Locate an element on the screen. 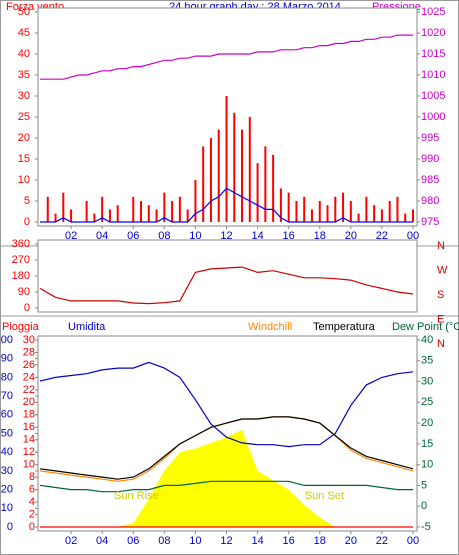 Image resolution: width=459 pixels, height=555 pixels. annotation: Sun Rise is located at coordinates (136, 496).